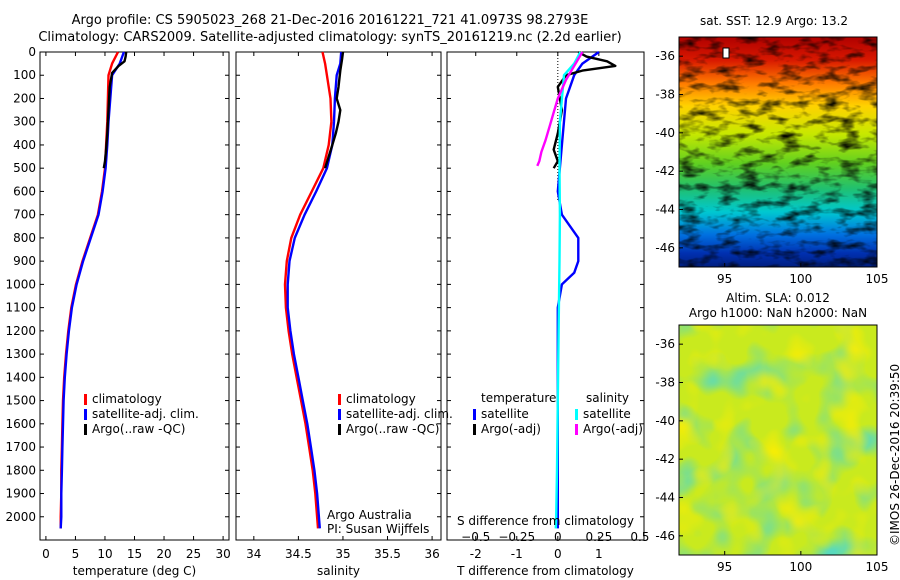 This screenshot has width=900, height=580. What do you see at coordinates (20, 517) in the screenshot?
I see `y-tick-label: 2000` at bounding box center [20, 517].